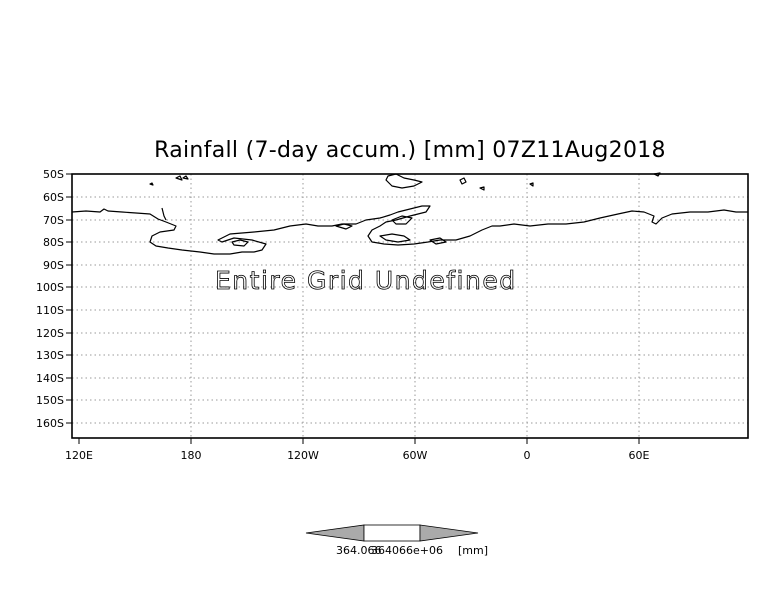  What do you see at coordinates (50, 400) in the screenshot?
I see `lat-label: 150S` at bounding box center [50, 400].